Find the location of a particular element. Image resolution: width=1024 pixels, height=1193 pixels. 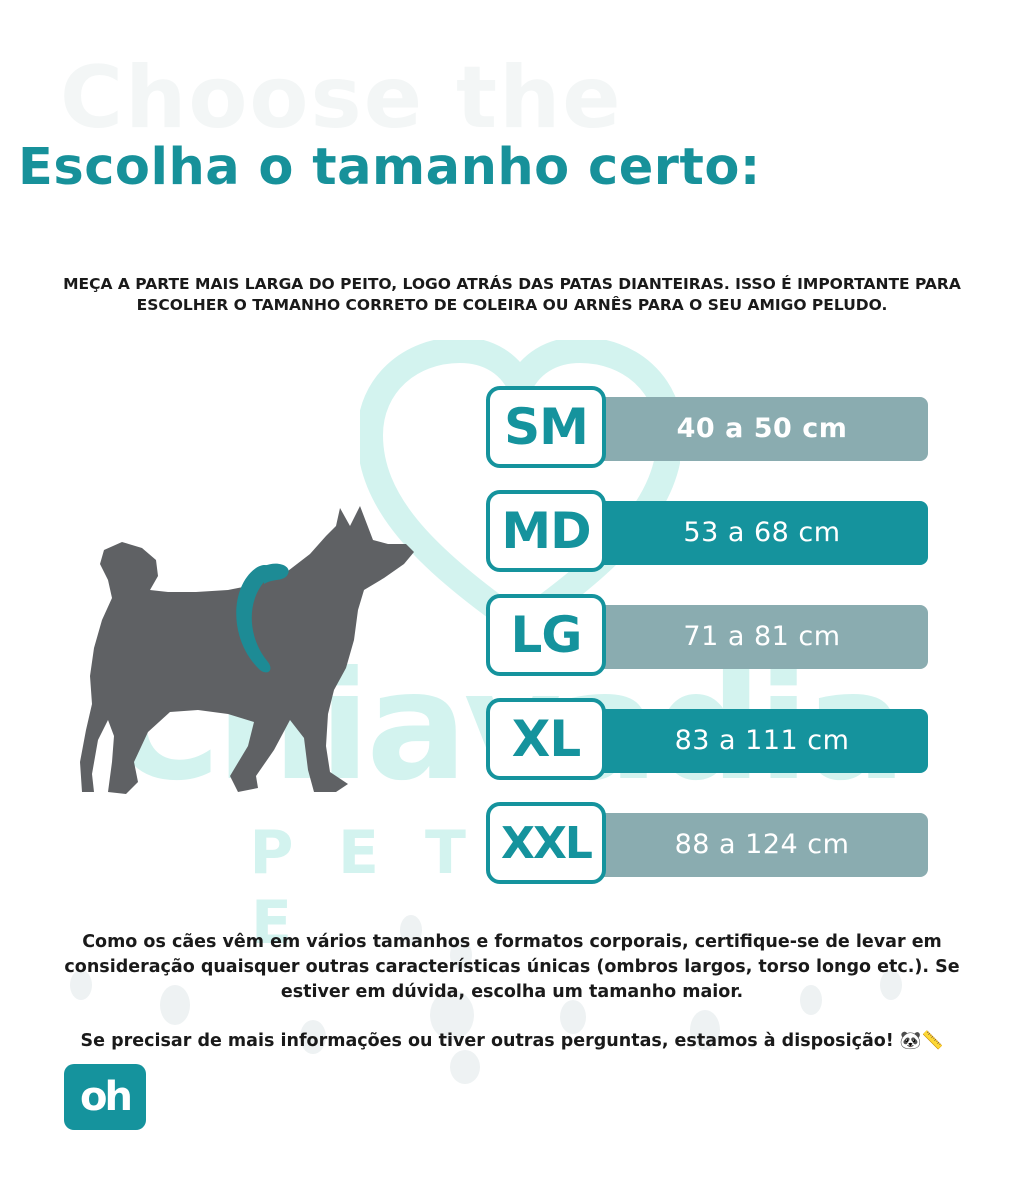

watermark-ghost-text: Choose the is located at coordinates (341, 98).